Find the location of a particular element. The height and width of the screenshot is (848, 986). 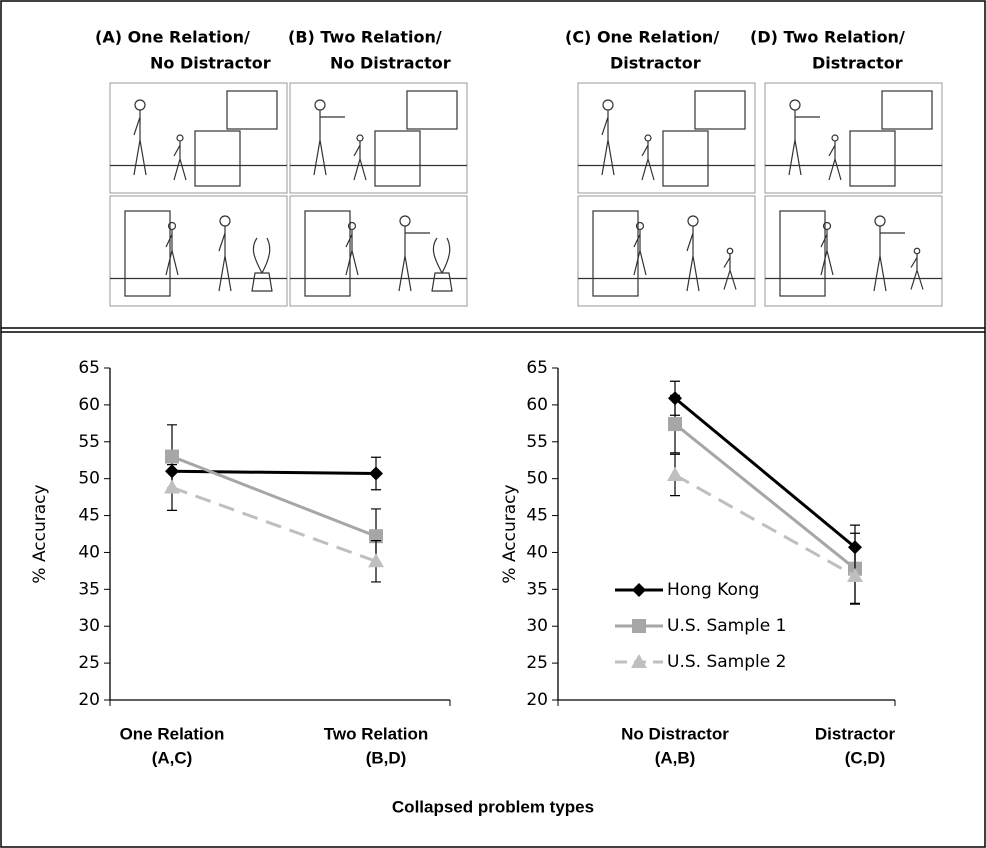

legend-label: U.S. Sample 2 is located at coordinates (726, 662).